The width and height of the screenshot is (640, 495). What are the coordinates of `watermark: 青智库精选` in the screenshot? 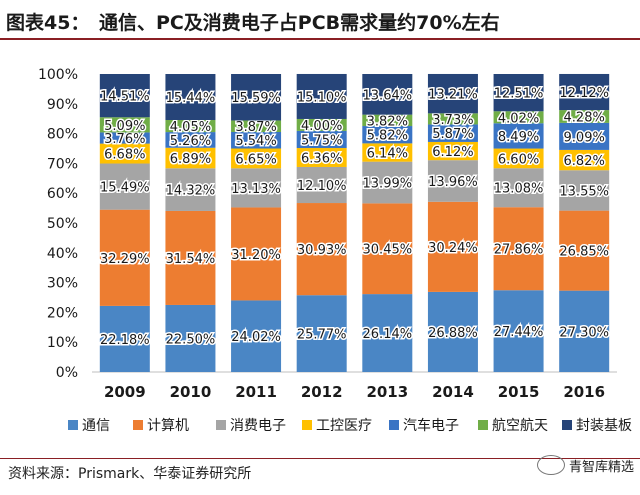 It's located at (585, 465).